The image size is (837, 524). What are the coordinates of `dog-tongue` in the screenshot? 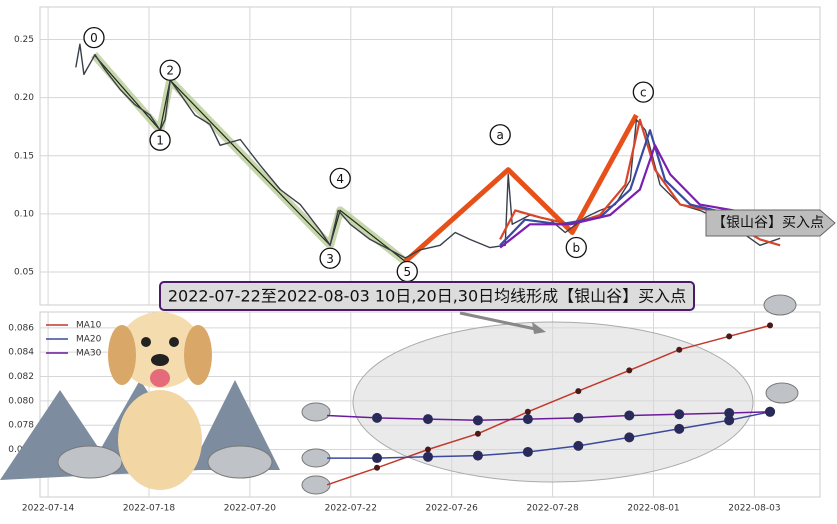 It's located at (160, 378).